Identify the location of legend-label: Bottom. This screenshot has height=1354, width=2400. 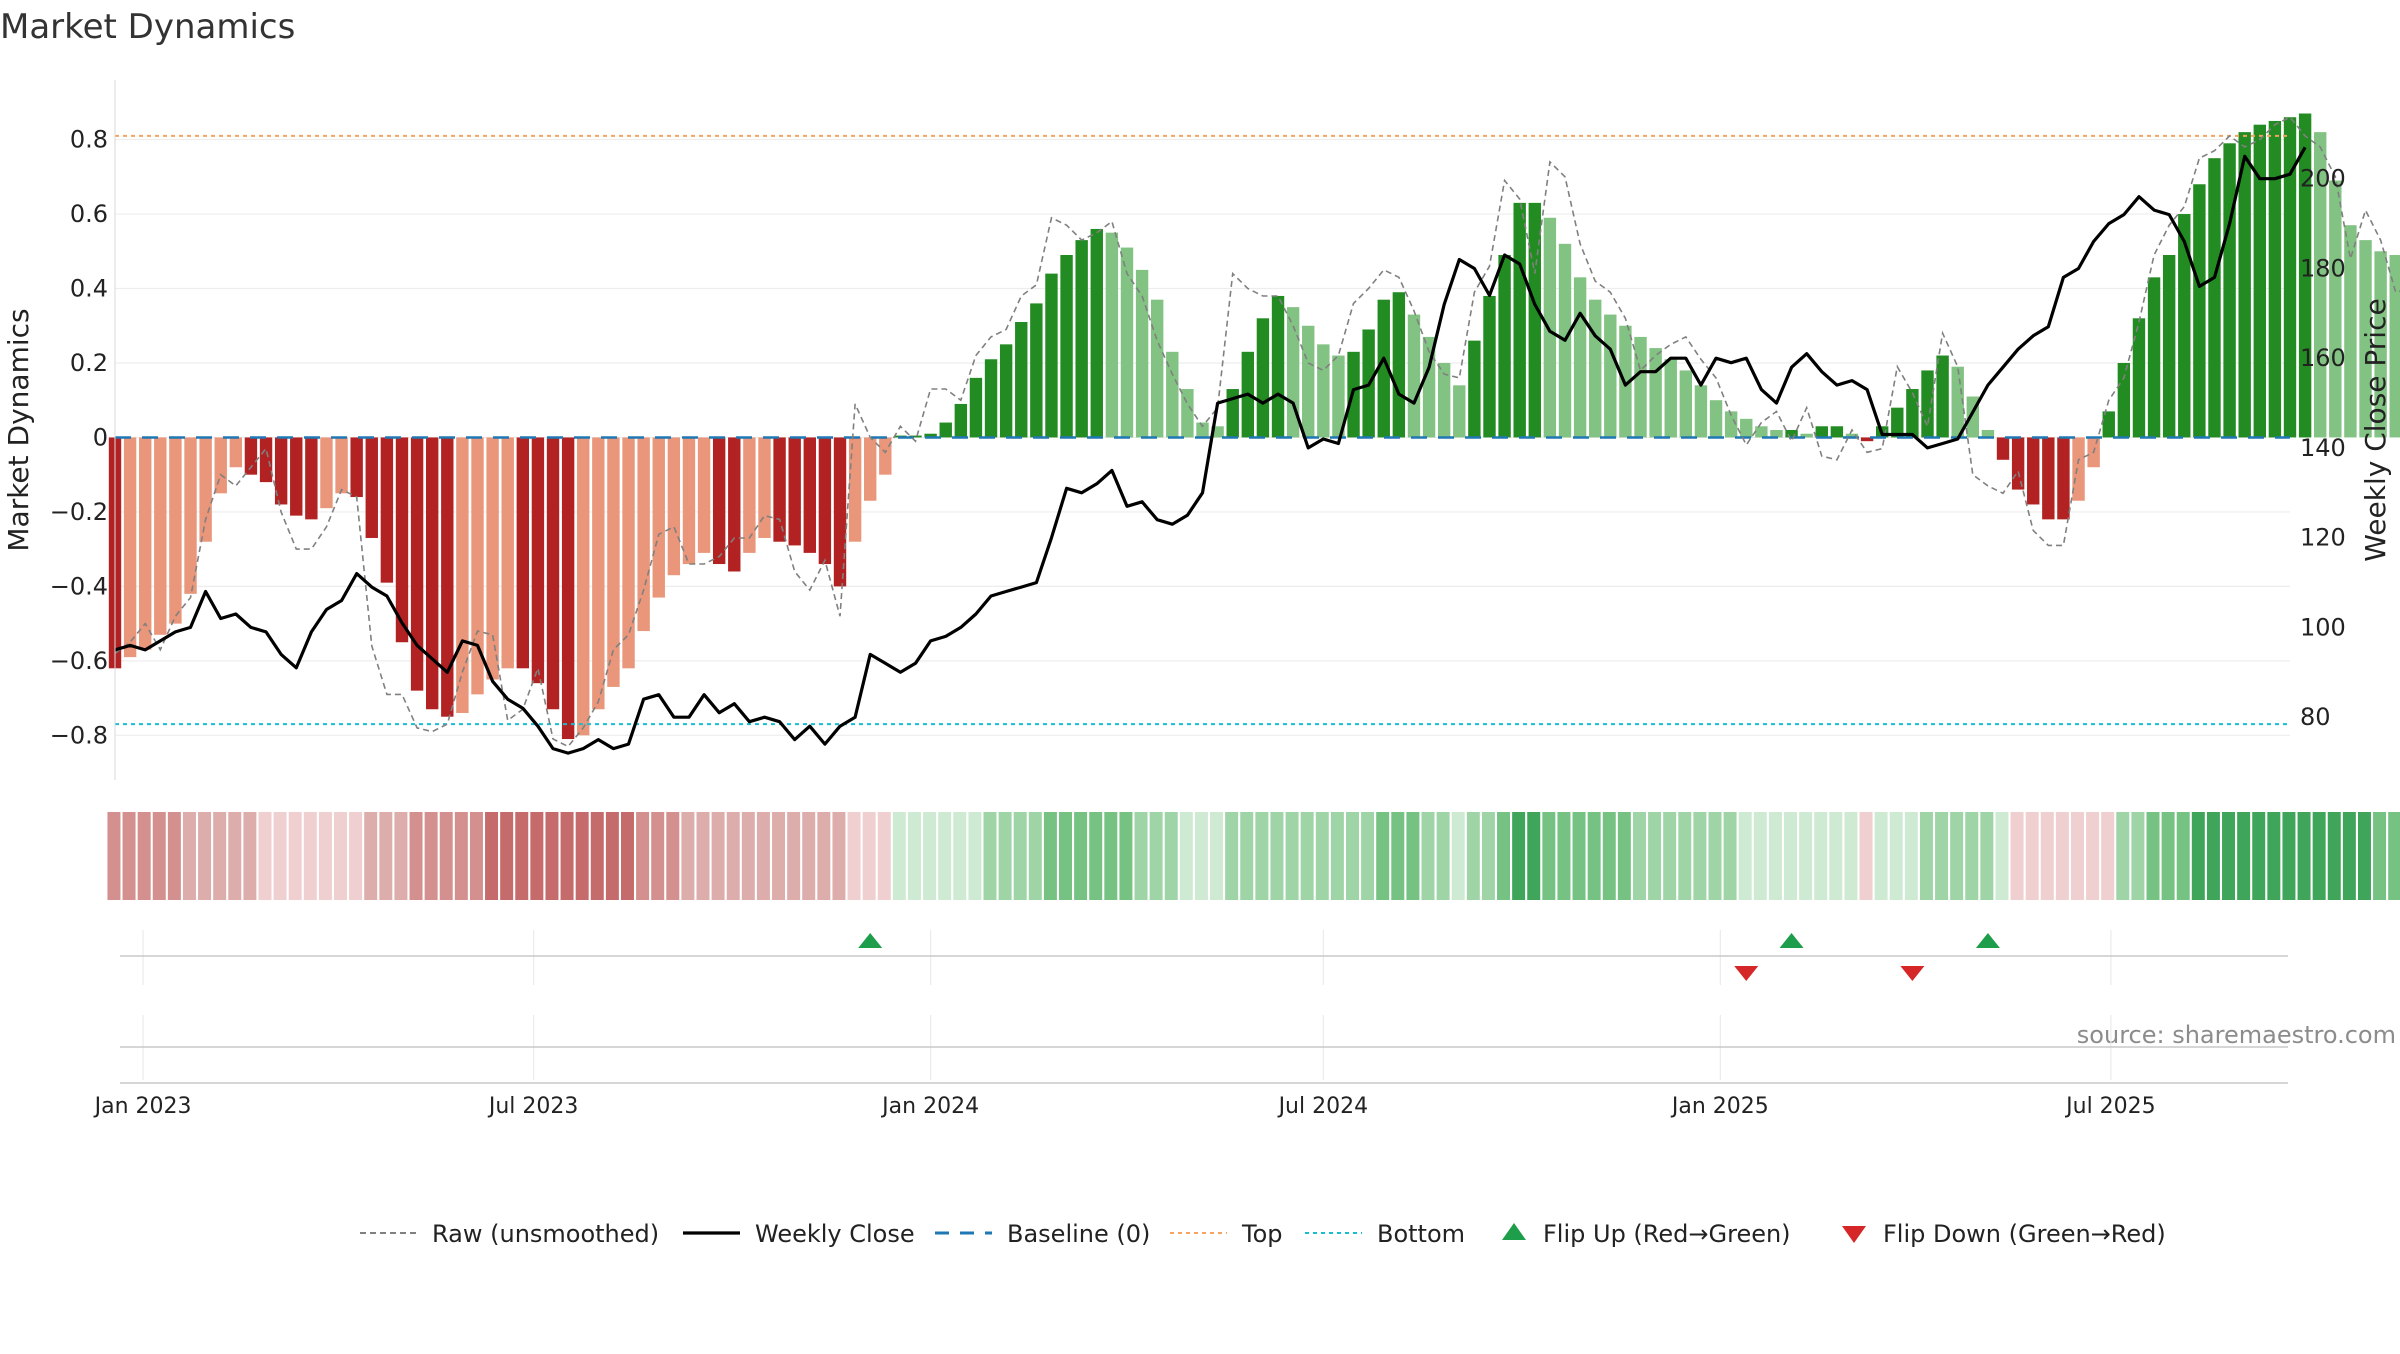
(1421, 1234).